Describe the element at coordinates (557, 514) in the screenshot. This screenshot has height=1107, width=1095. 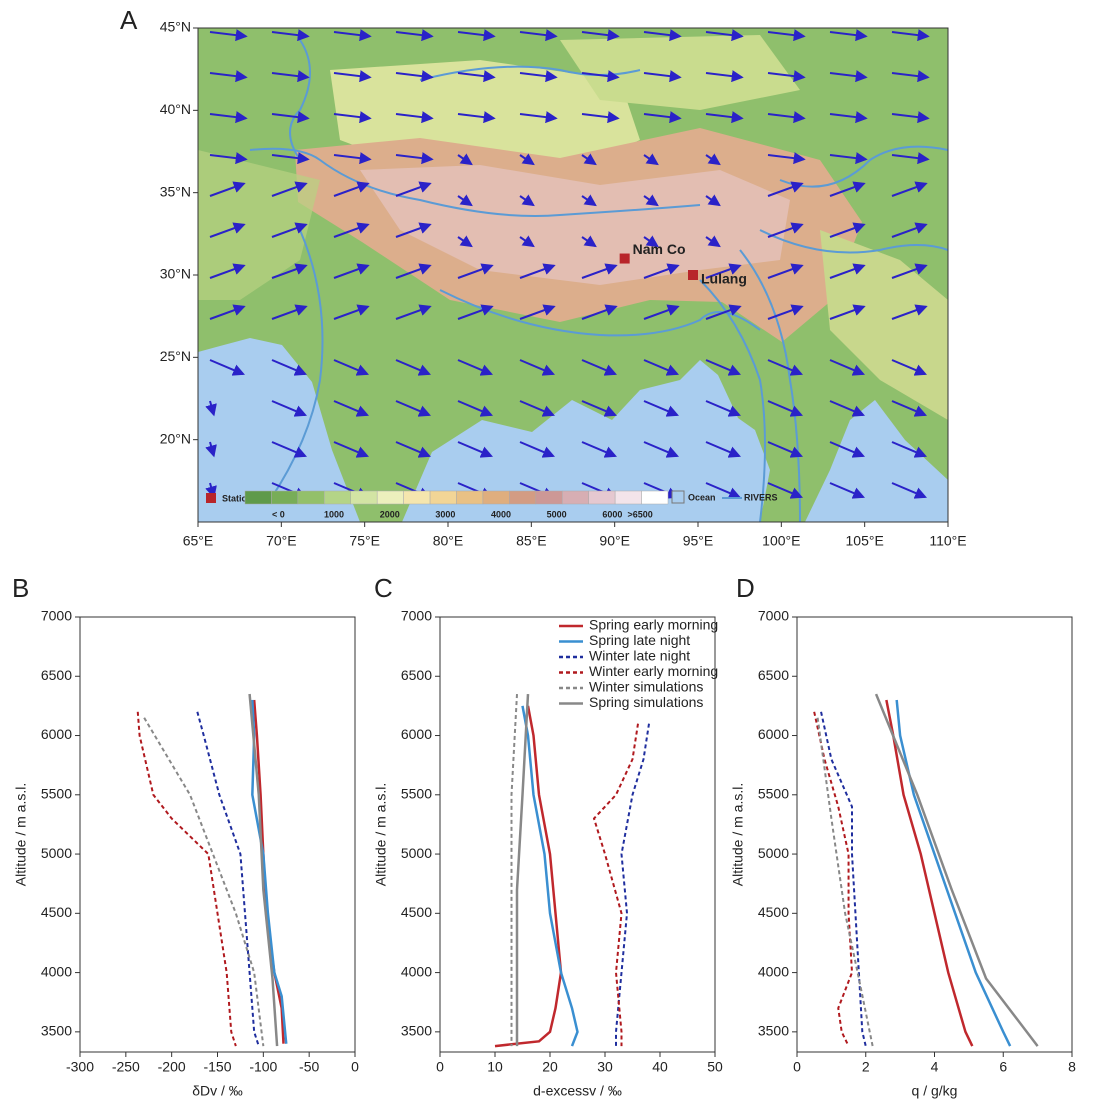
I see `colorbar-label: 5000` at that location.